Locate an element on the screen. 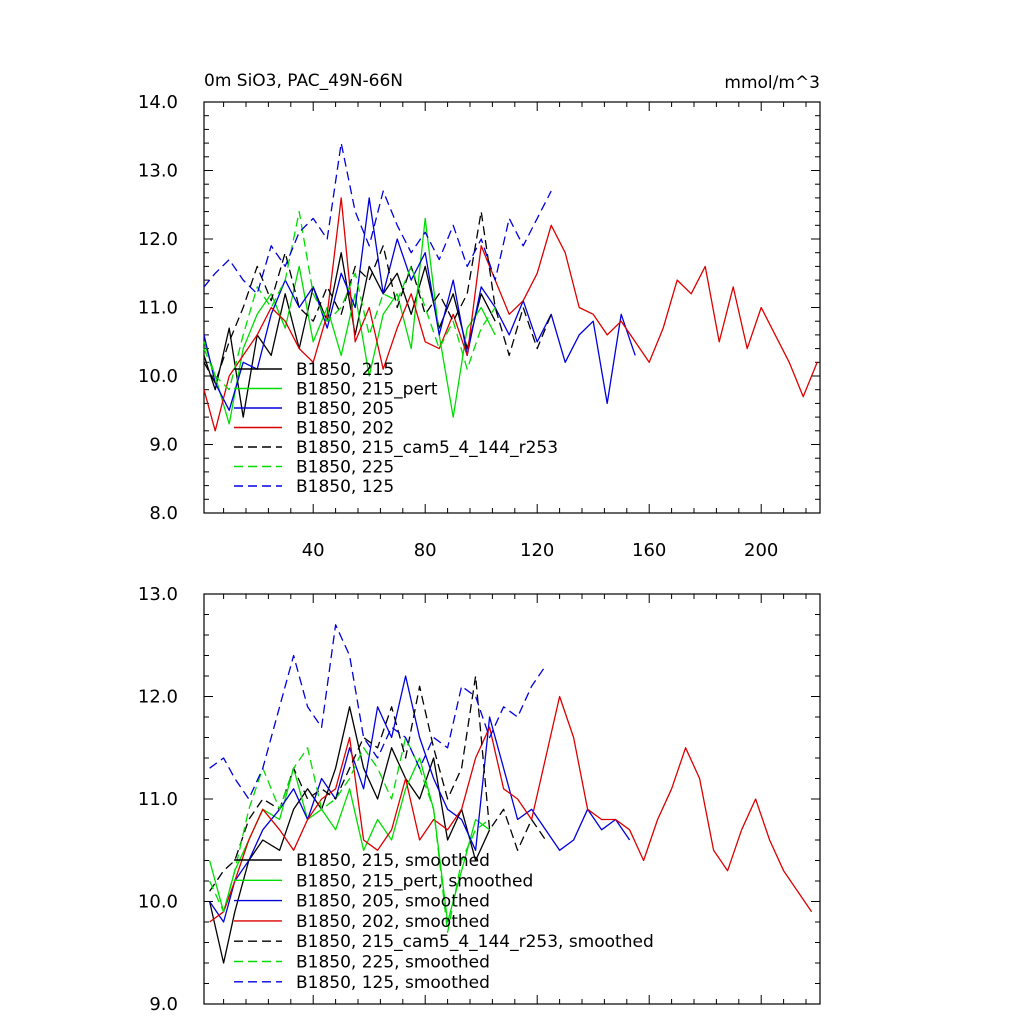 This screenshot has height=1024, width=1024. legend-label: B1850, 215_pert is located at coordinates (367, 390).